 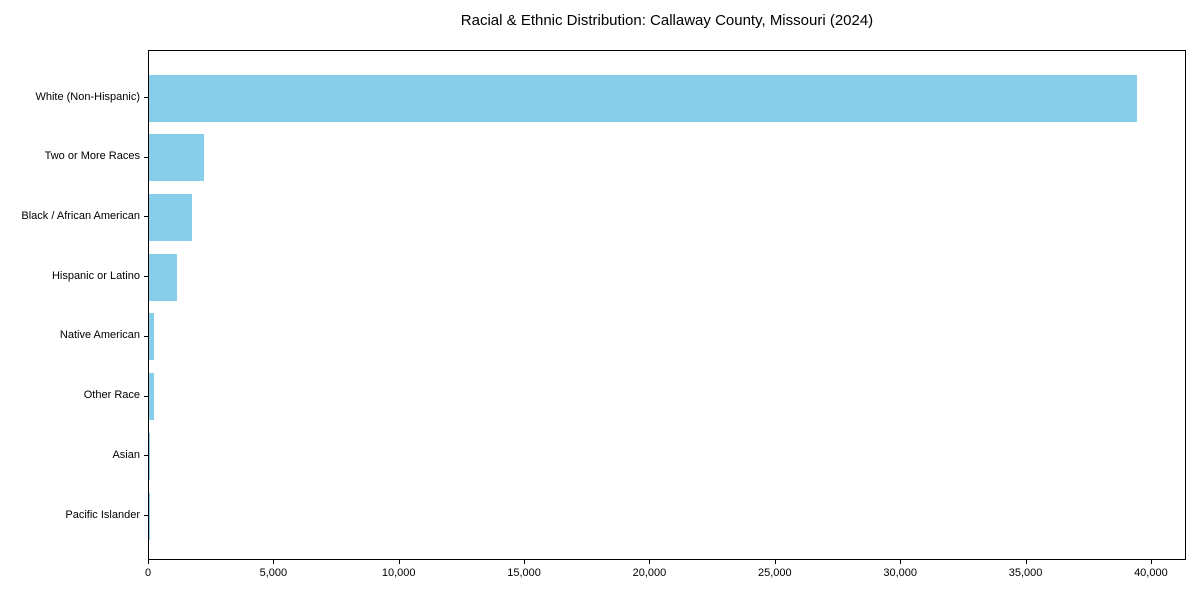 What do you see at coordinates (80, 215) in the screenshot?
I see `y-tick-label: Black / African American` at bounding box center [80, 215].